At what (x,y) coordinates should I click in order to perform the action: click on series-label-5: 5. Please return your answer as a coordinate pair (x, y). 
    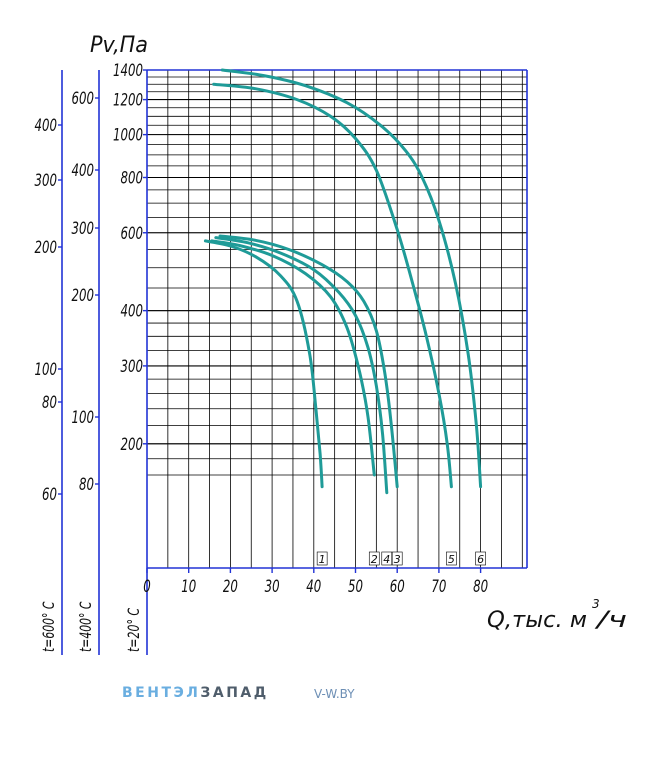
    Looking at the image, I should click on (451, 559).